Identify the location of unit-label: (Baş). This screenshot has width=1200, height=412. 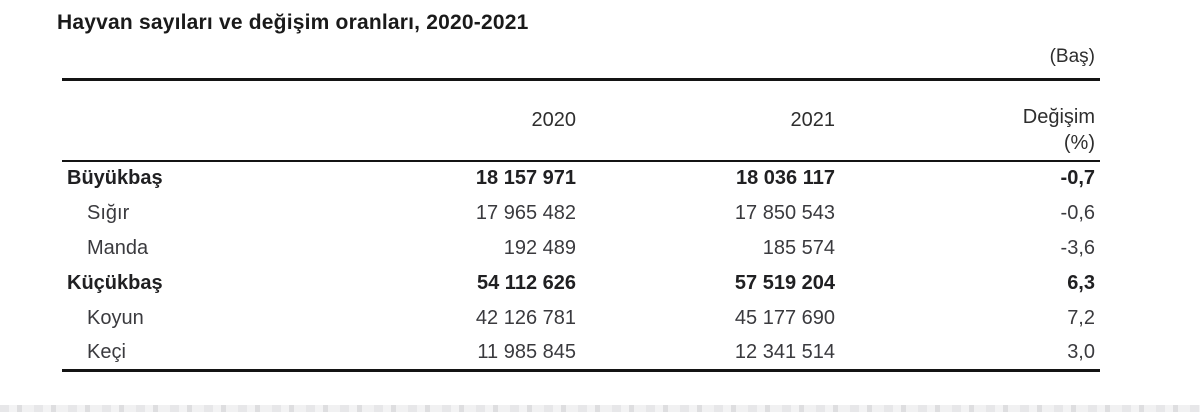
(1072, 56).